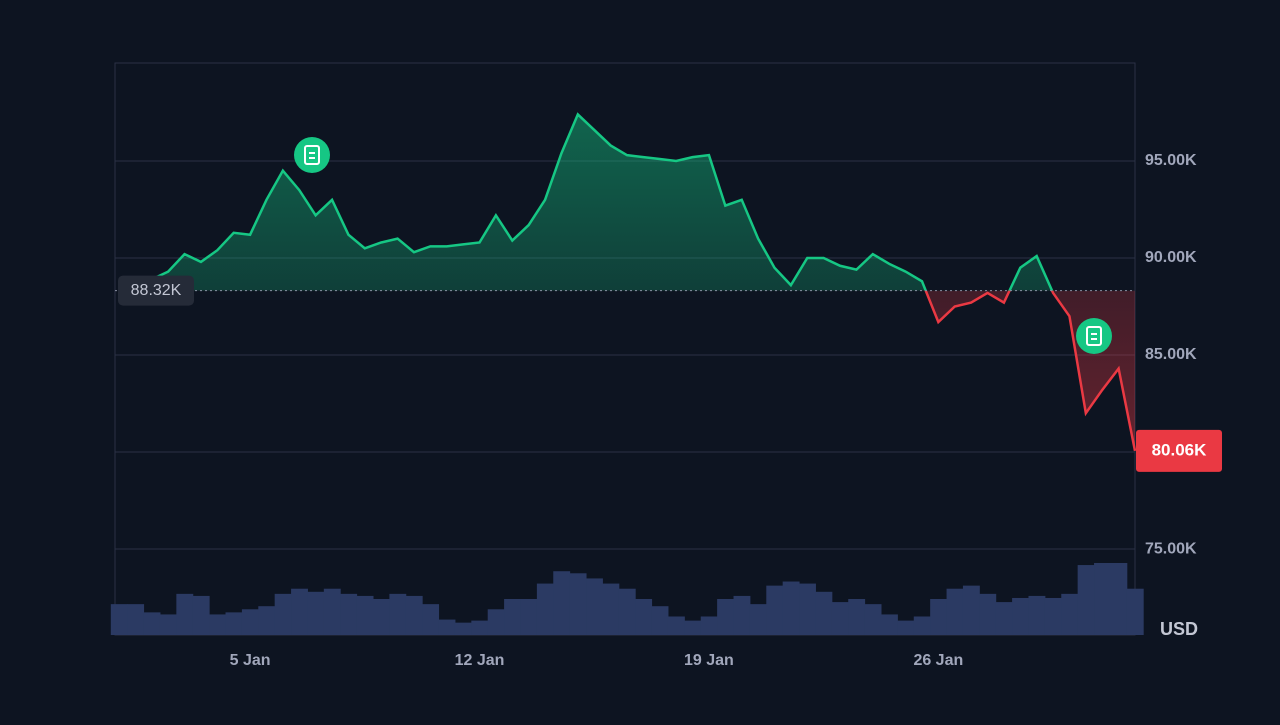  I want to click on y-tick-label: 90.00K, so click(1171, 257).